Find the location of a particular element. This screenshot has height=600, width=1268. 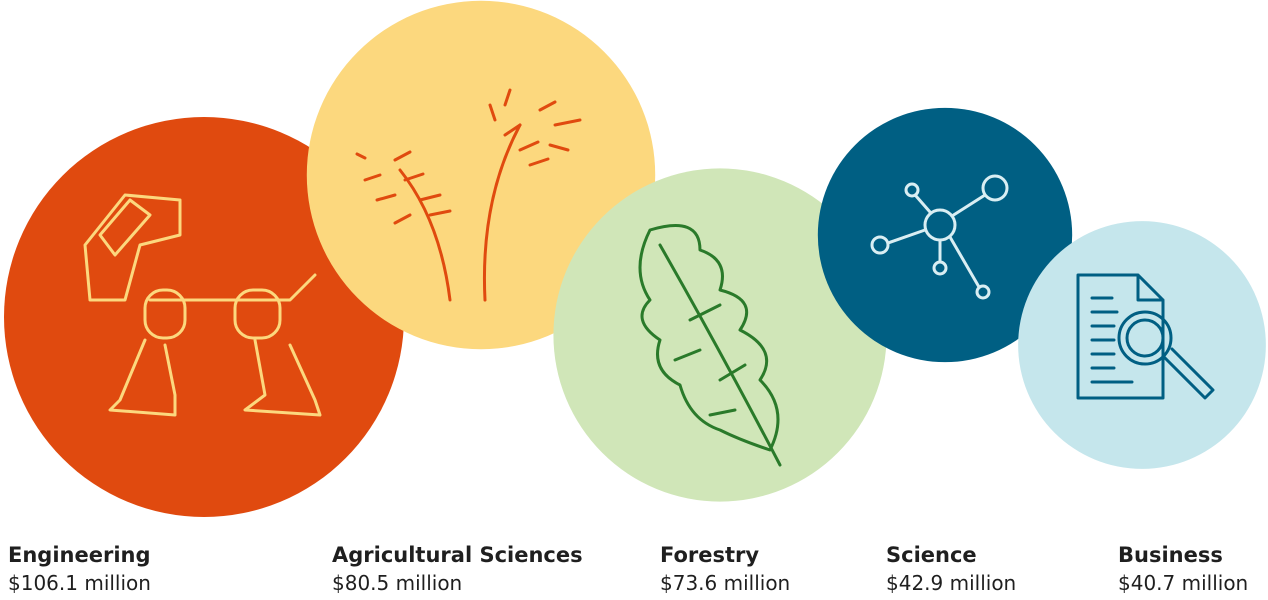

category-label: Forestry is located at coordinates (709, 555).